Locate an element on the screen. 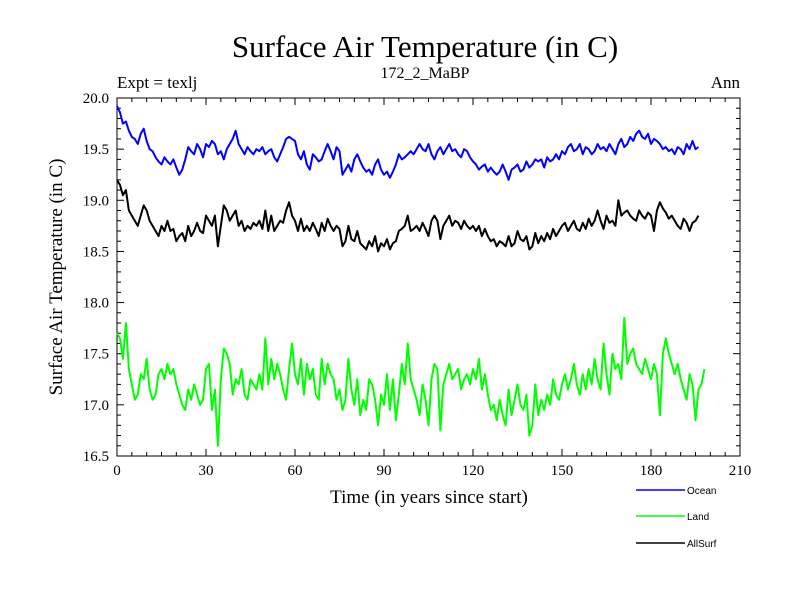 This screenshot has height=600, width=800. x-tick-label: 0 is located at coordinates (117, 471).